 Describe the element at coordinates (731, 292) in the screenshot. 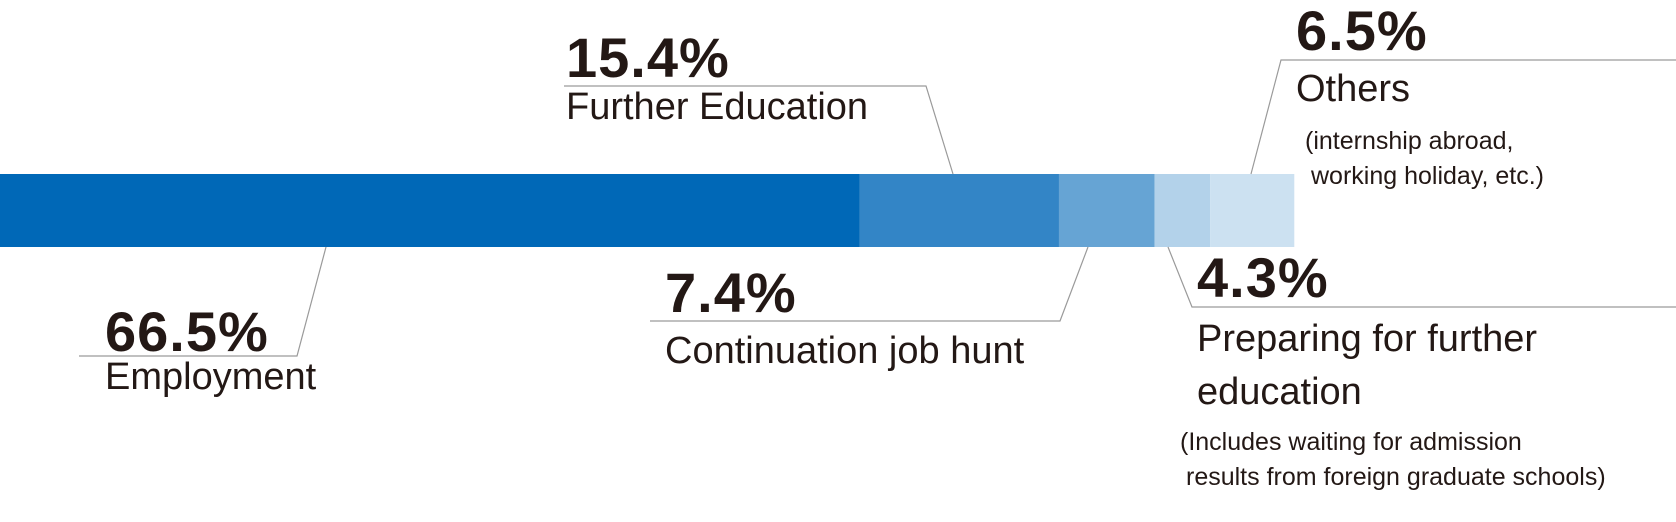

I see `value-label: 7.4%` at that location.